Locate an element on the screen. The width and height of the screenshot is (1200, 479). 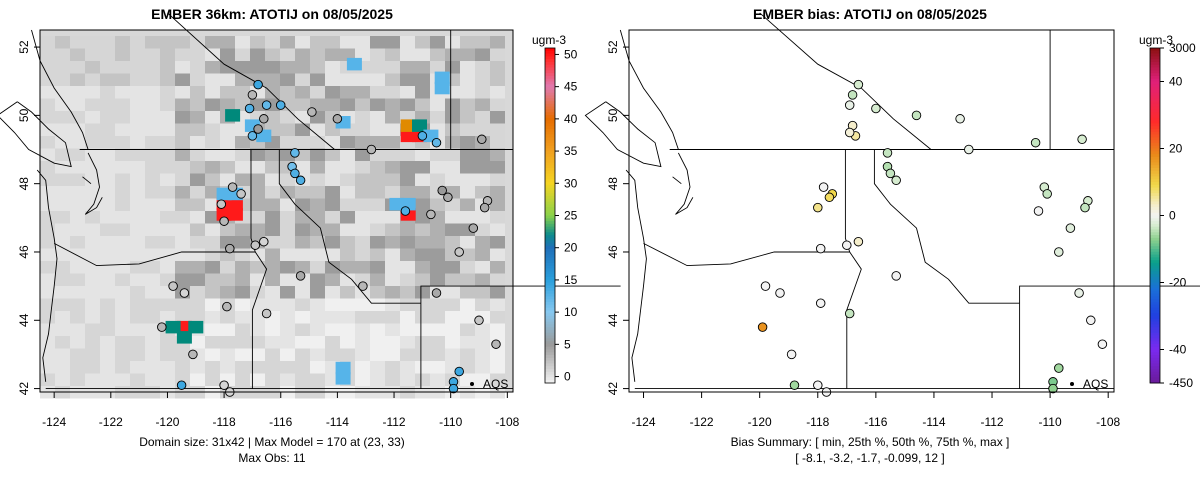
right-colorbar-tick-label: 3000 is located at coordinates (1182, 48).